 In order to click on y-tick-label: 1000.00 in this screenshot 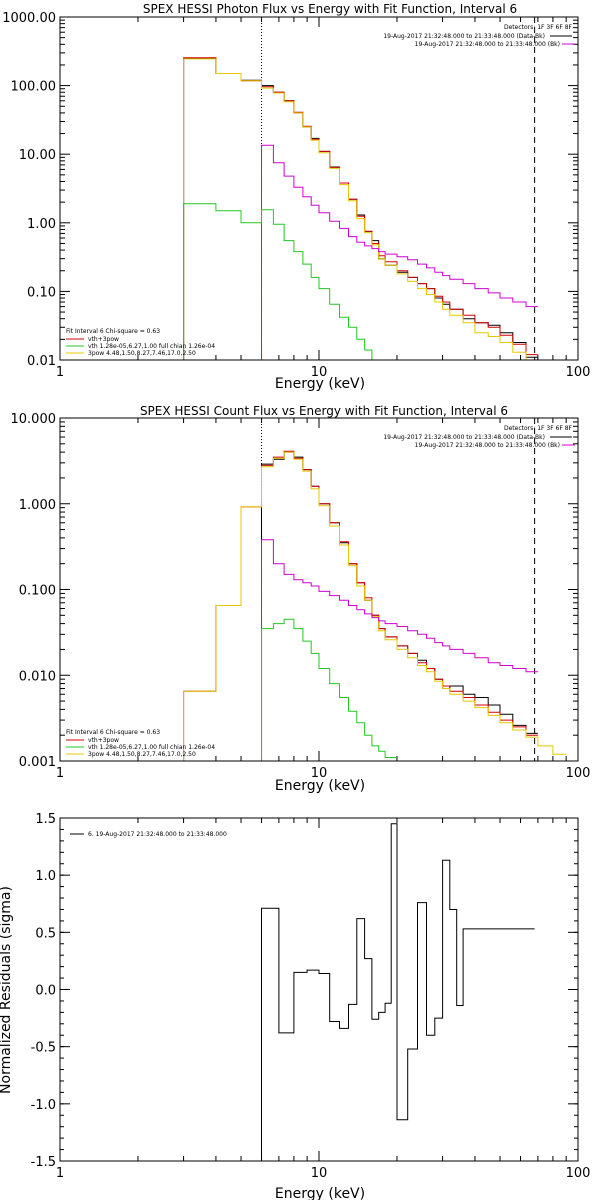, I will do `click(29, 18)`.